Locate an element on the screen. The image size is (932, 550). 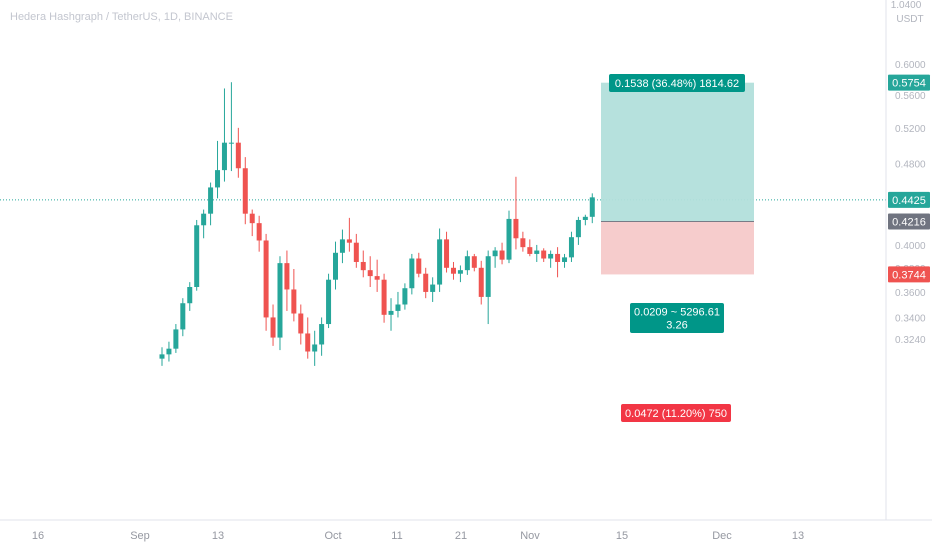
y-tick-label: 0.3600 is located at coordinates (910, 293).